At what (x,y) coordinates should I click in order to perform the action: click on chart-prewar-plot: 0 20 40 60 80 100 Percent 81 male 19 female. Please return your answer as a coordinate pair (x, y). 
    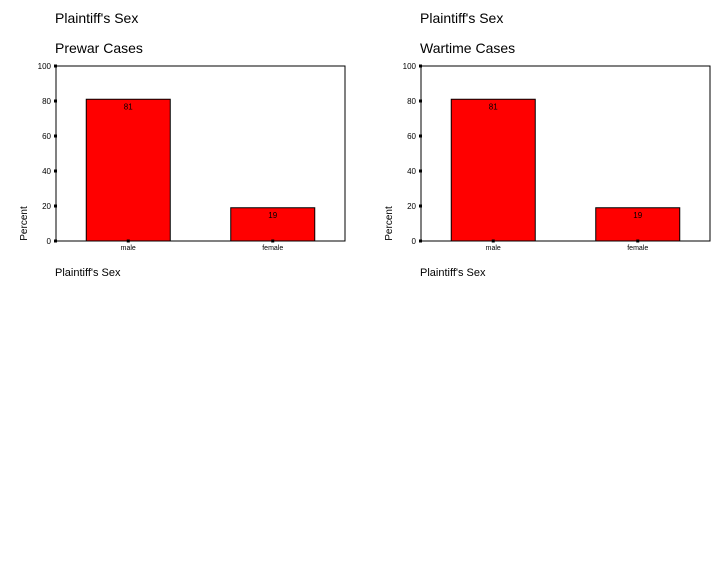
    Looking at the image, I should click on (182, 157).